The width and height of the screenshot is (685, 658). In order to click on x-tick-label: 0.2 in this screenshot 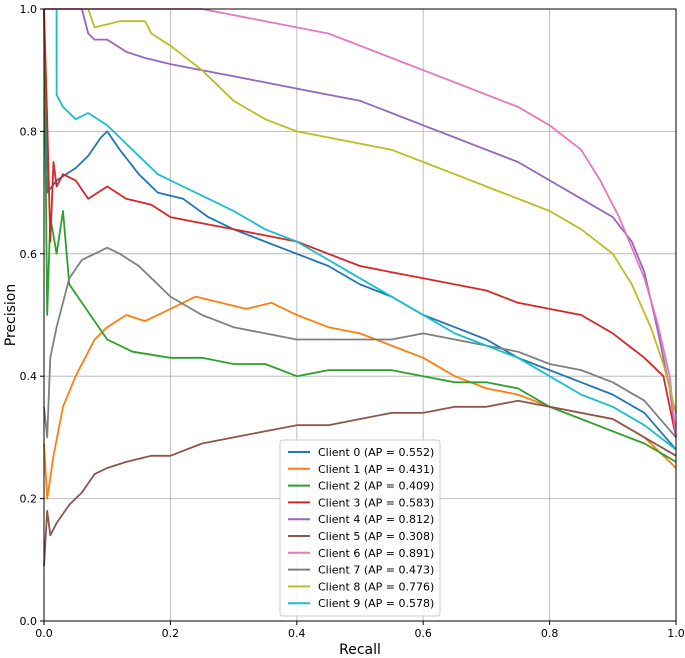, I will do `click(171, 633)`.